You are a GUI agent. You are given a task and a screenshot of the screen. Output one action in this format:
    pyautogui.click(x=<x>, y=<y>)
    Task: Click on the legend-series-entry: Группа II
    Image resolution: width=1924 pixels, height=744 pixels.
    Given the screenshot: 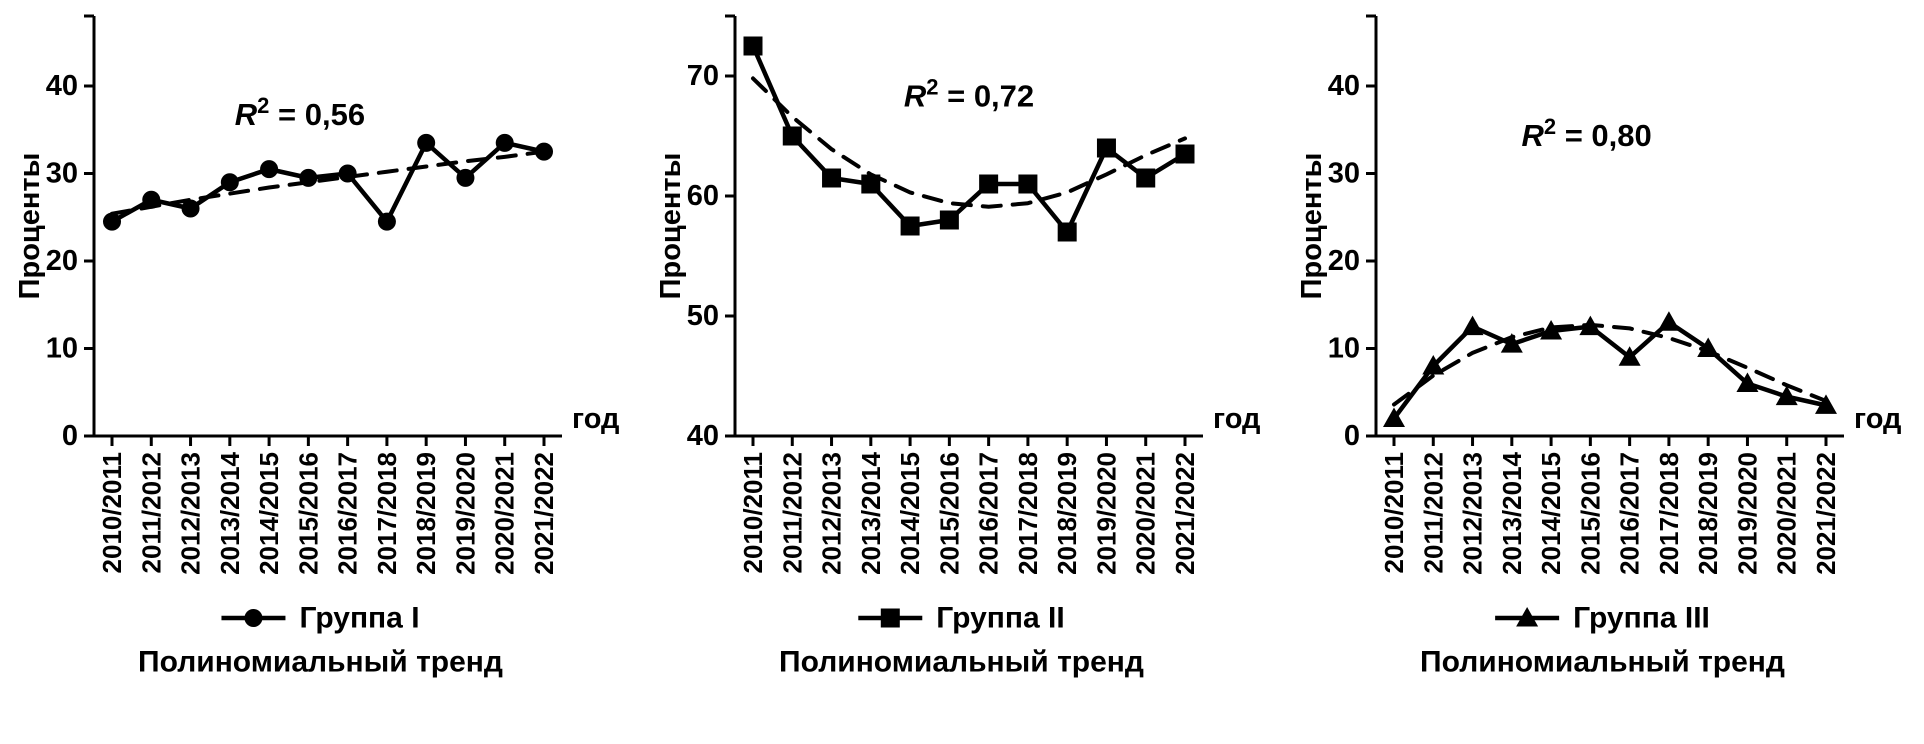 What is the action you would take?
    pyautogui.click(x=961, y=618)
    